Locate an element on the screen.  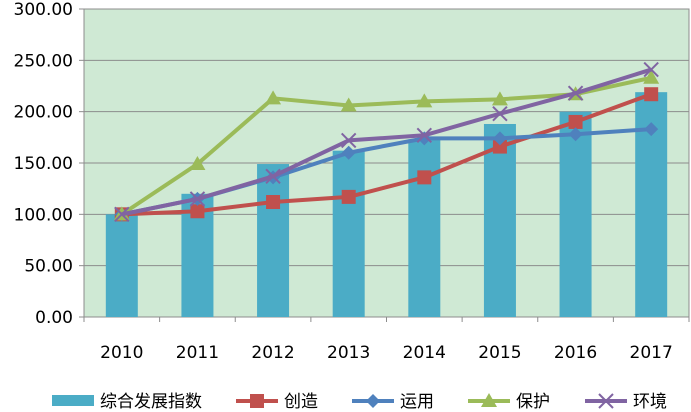
legend-label: 创造 is located at coordinates (301, 402).